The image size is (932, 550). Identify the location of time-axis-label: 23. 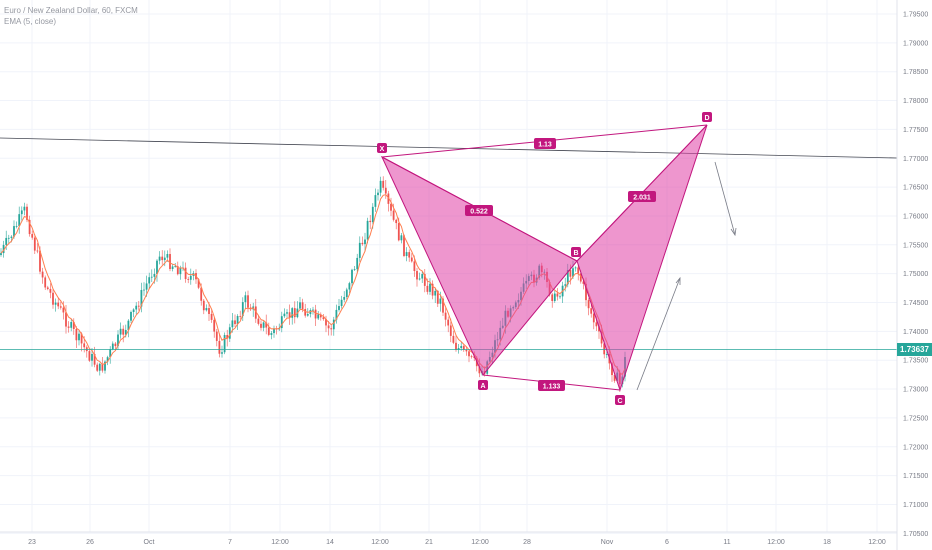
(32, 542).